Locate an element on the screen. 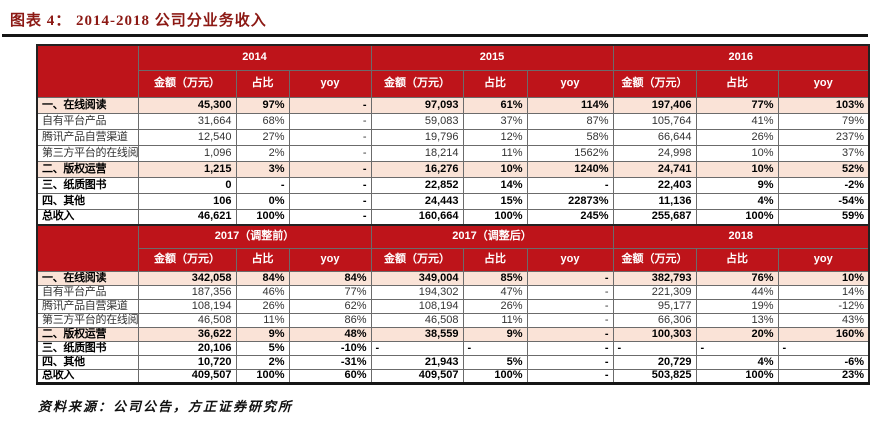  value-cell: 60% is located at coordinates (330, 376).